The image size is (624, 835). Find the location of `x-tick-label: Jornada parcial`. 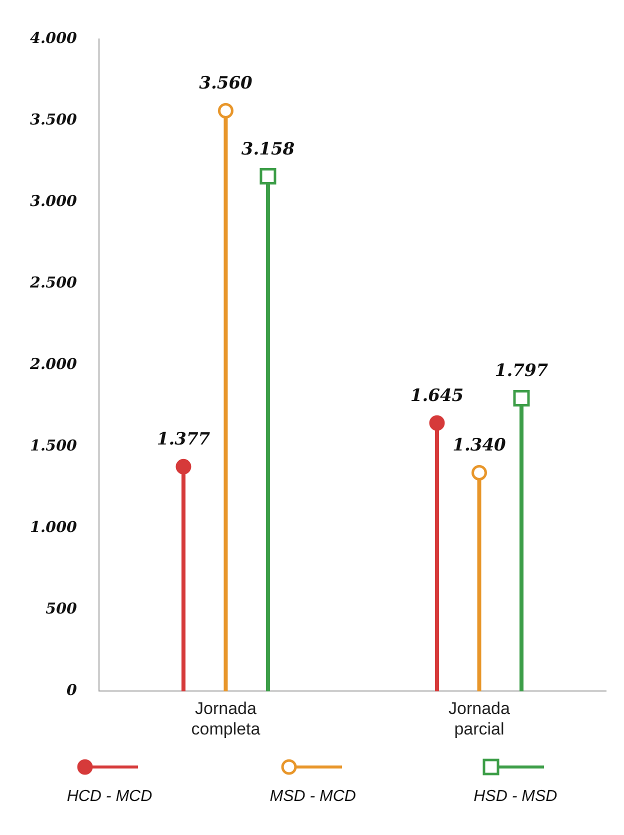

x-tick-label: Jornada parcial is located at coordinates (479, 718).